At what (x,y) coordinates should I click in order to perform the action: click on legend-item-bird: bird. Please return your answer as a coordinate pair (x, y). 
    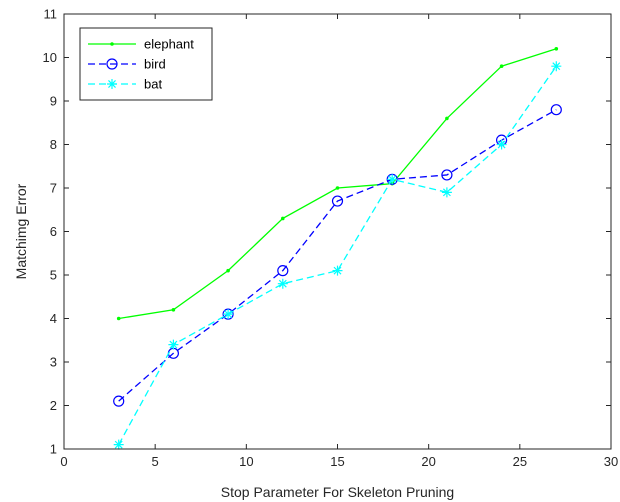
    Looking at the image, I should click on (127, 64).